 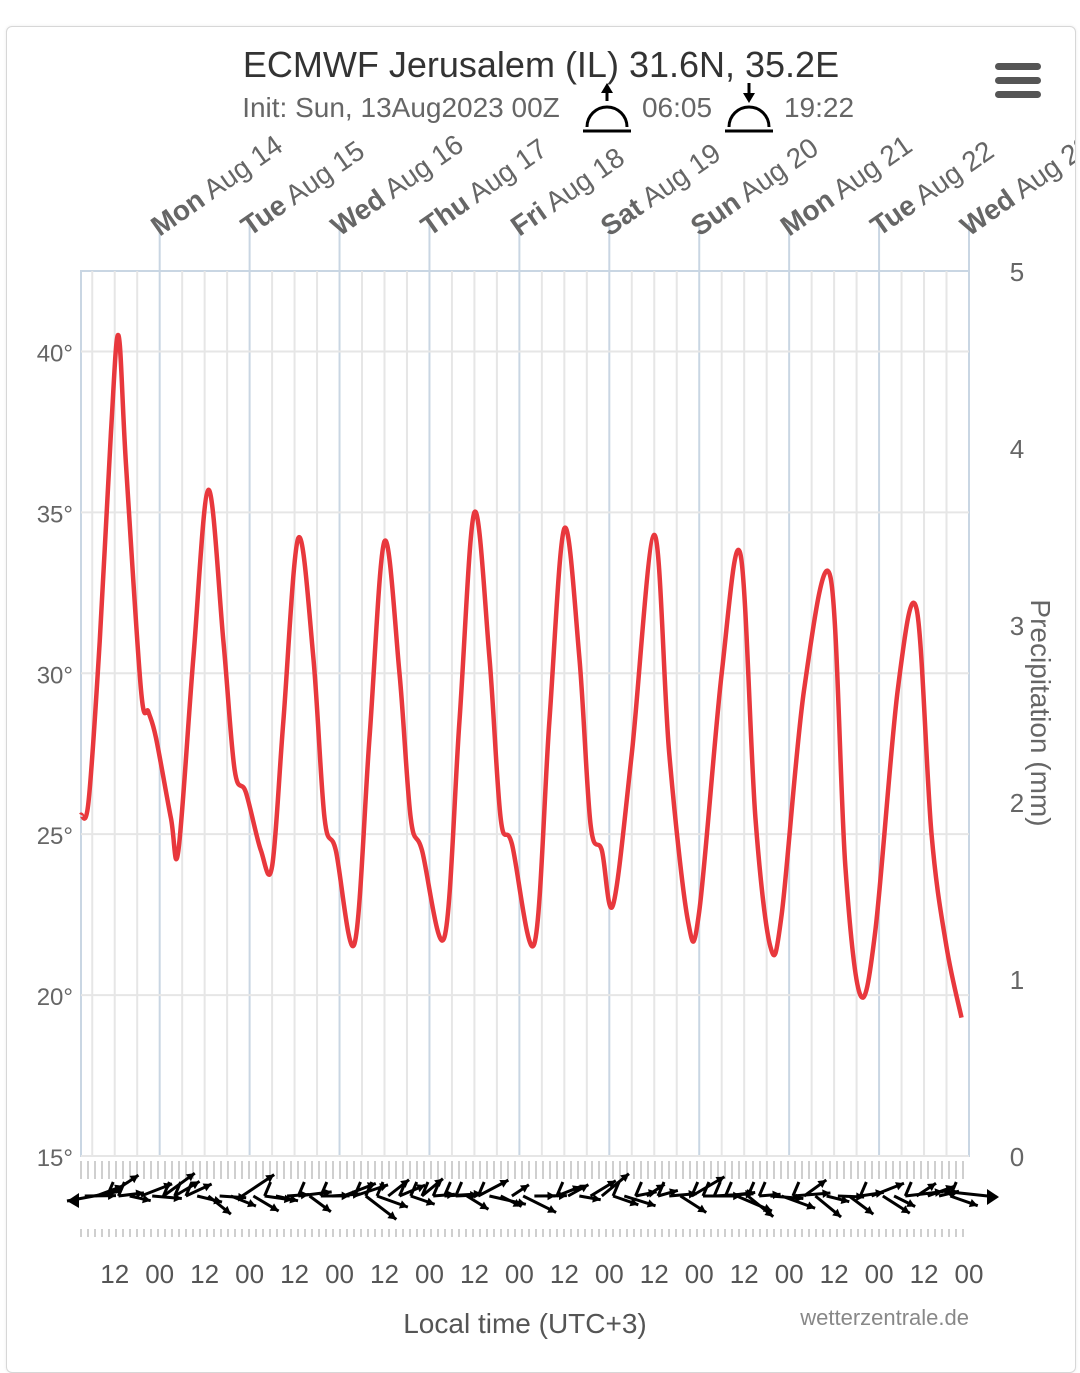 I want to click on y-tick-label: 20°, so click(x=55, y=997).